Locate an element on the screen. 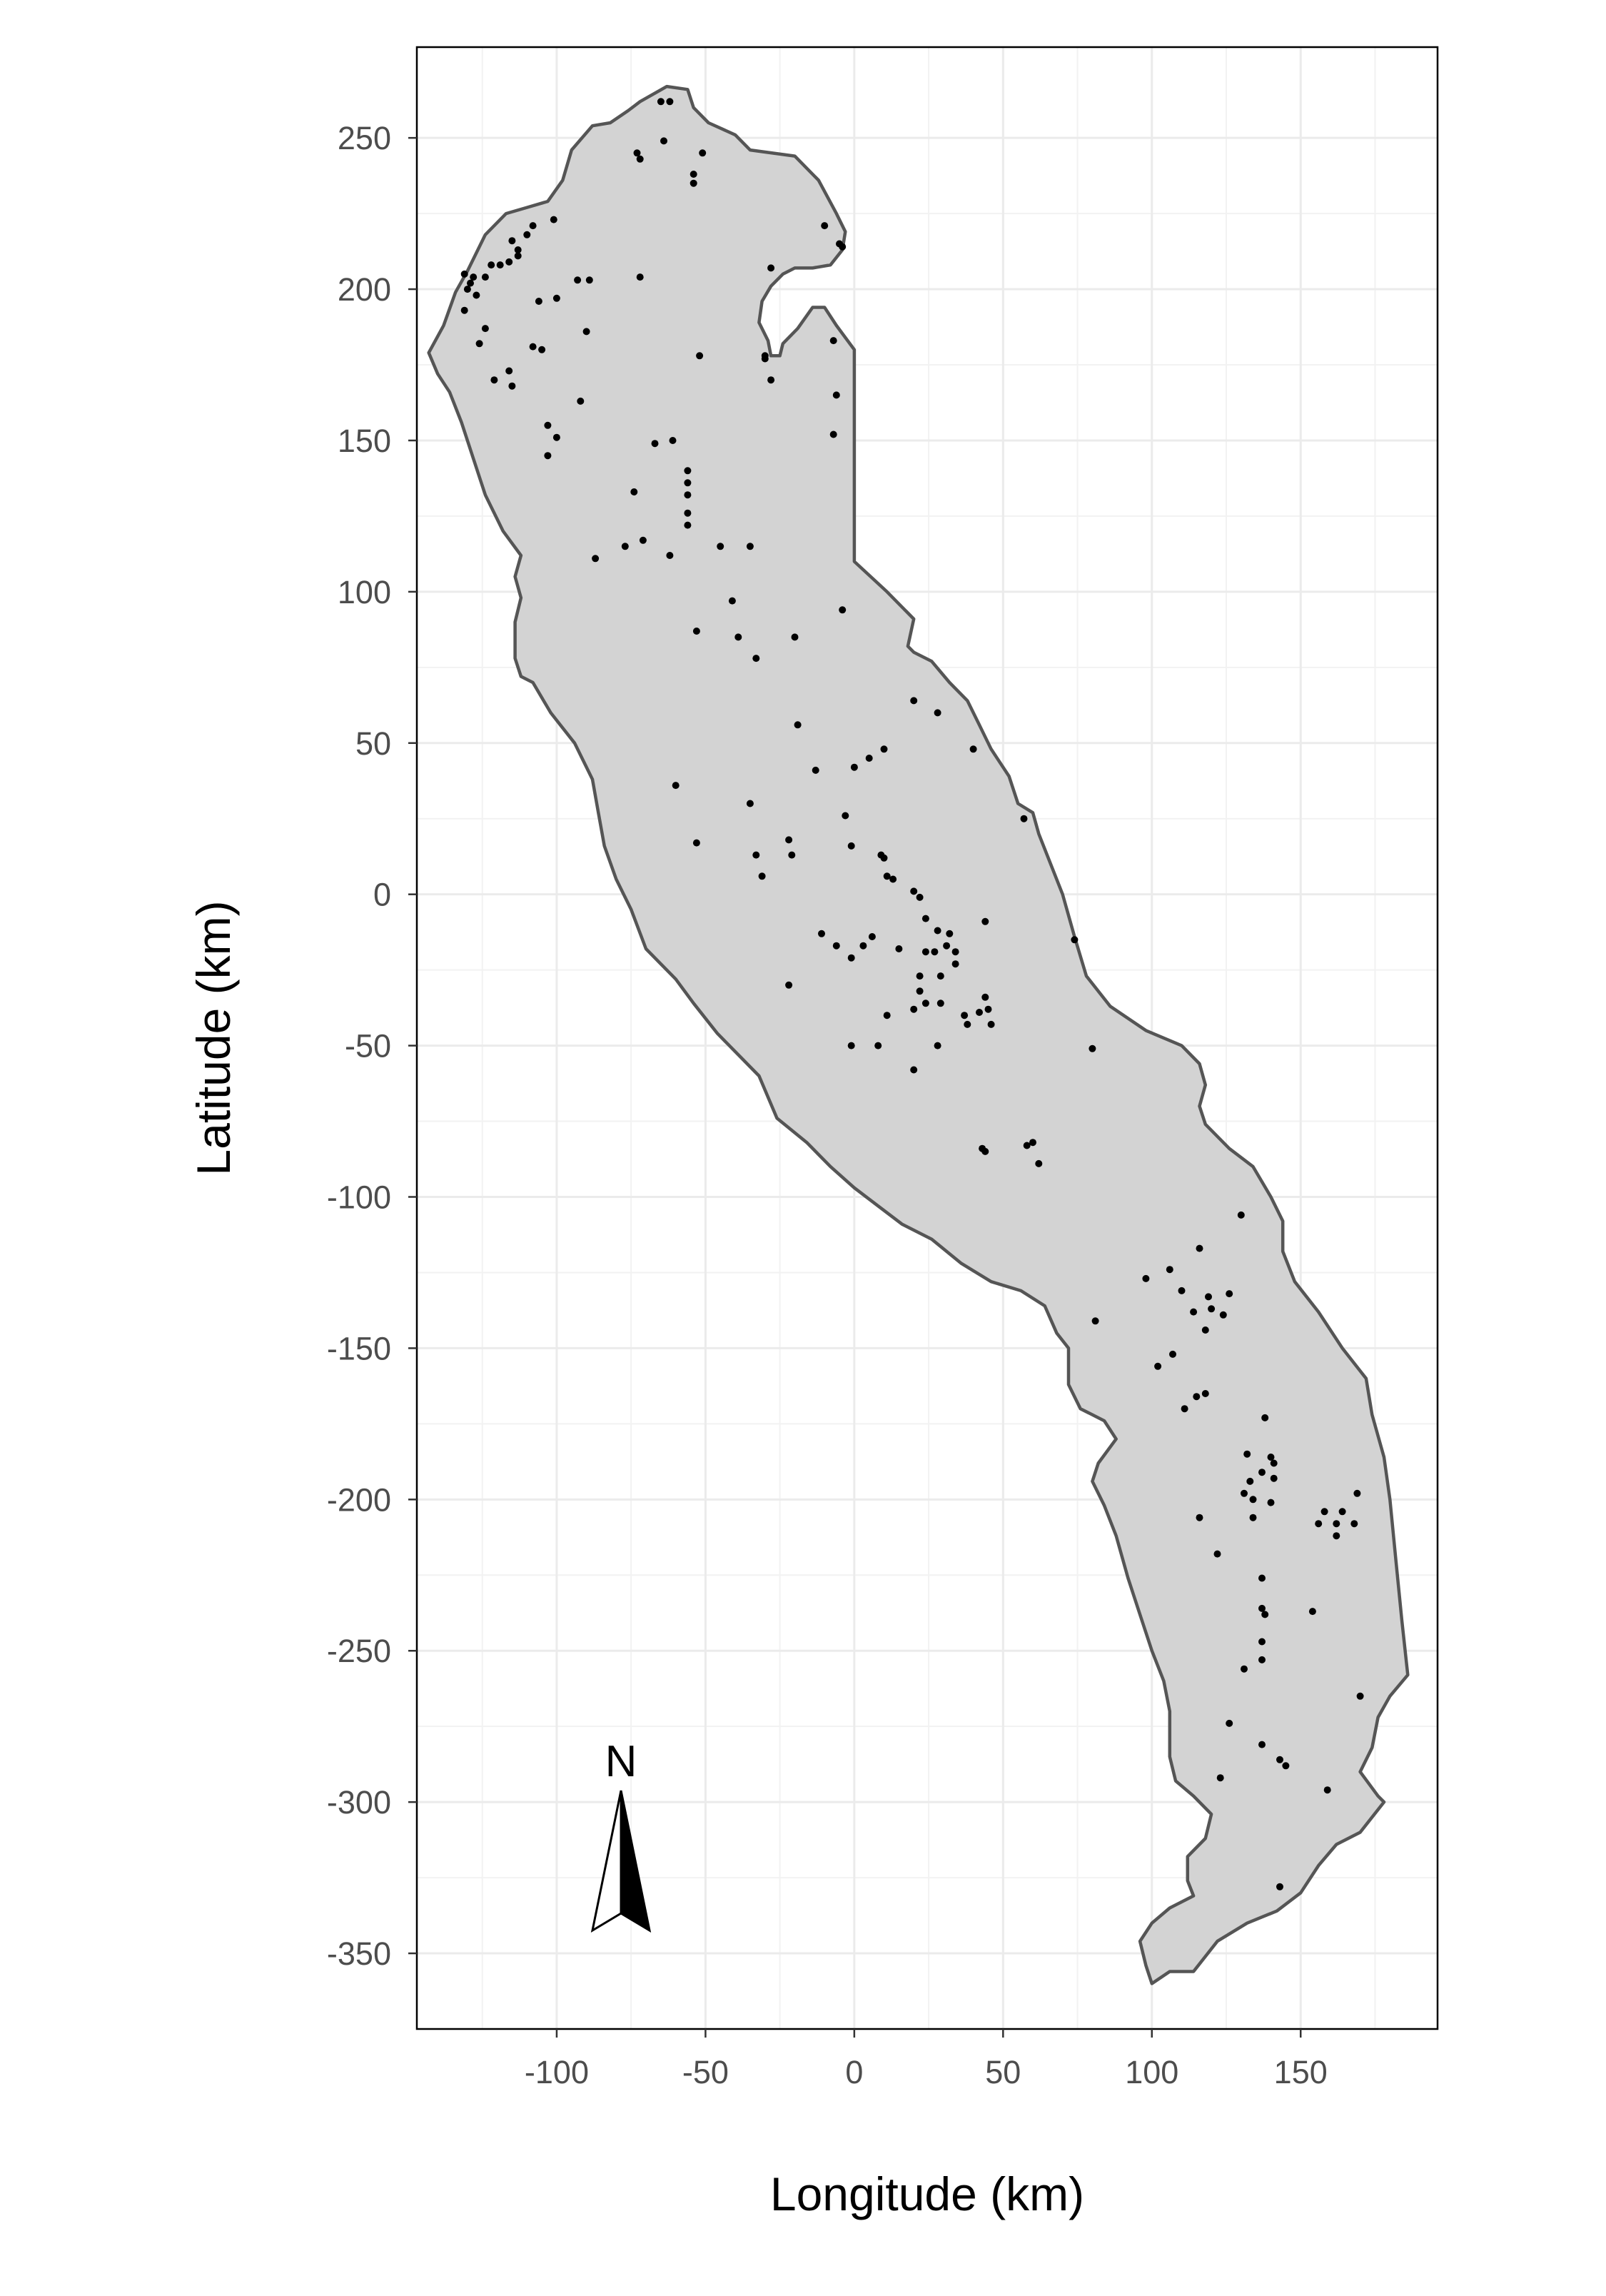  x-tick-label: 100 is located at coordinates (1151, 2072).